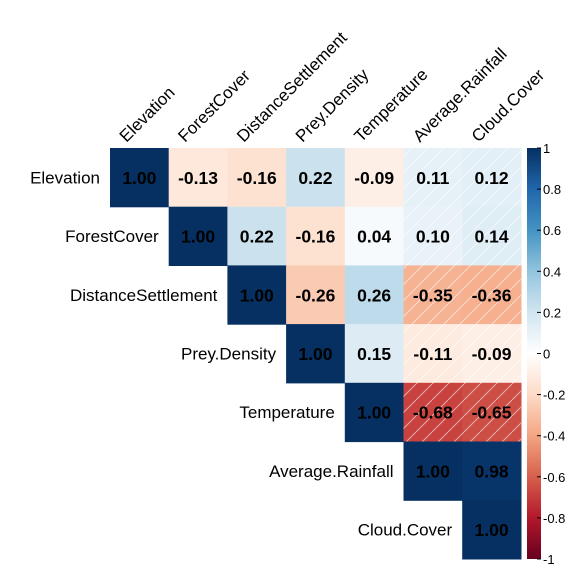 The image size is (582, 572). Describe the element at coordinates (65, 177) in the screenshot. I see `row-label-Elevation: Elevation` at that location.